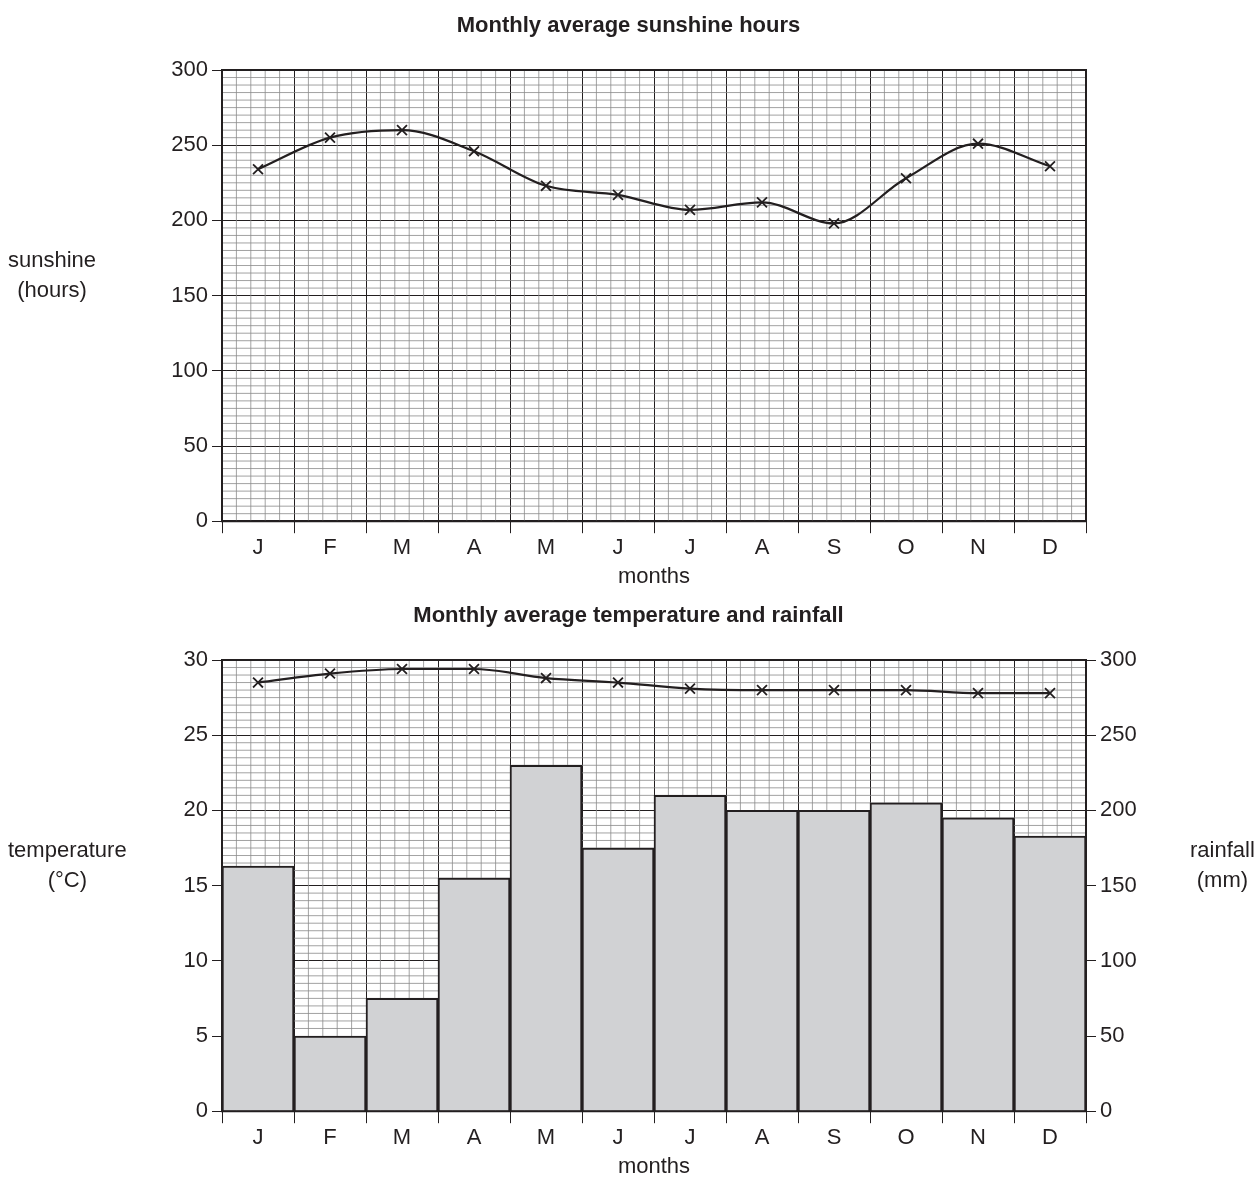  Describe the element at coordinates (1106, 1110) in the screenshot. I see `y2-tick-label: 0` at that location.